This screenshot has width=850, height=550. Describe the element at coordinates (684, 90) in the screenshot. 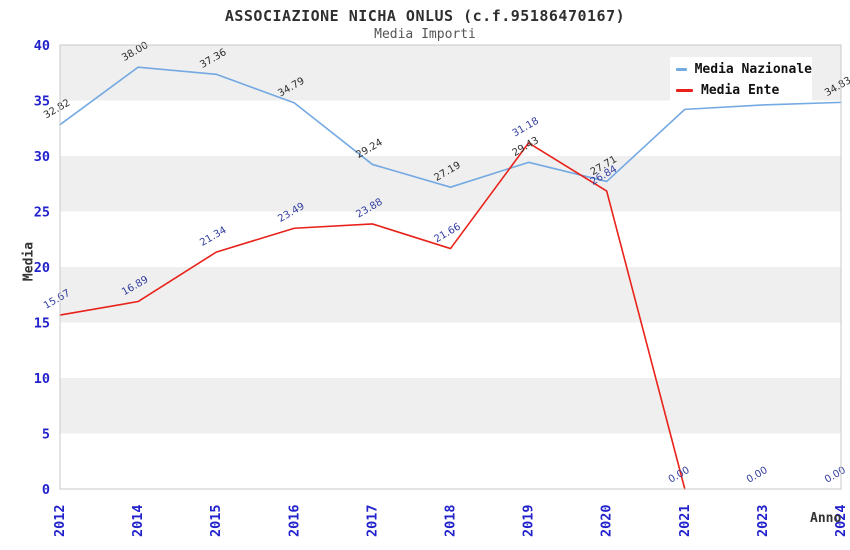

I see `media-ente-line-swatch-icon` at that location.